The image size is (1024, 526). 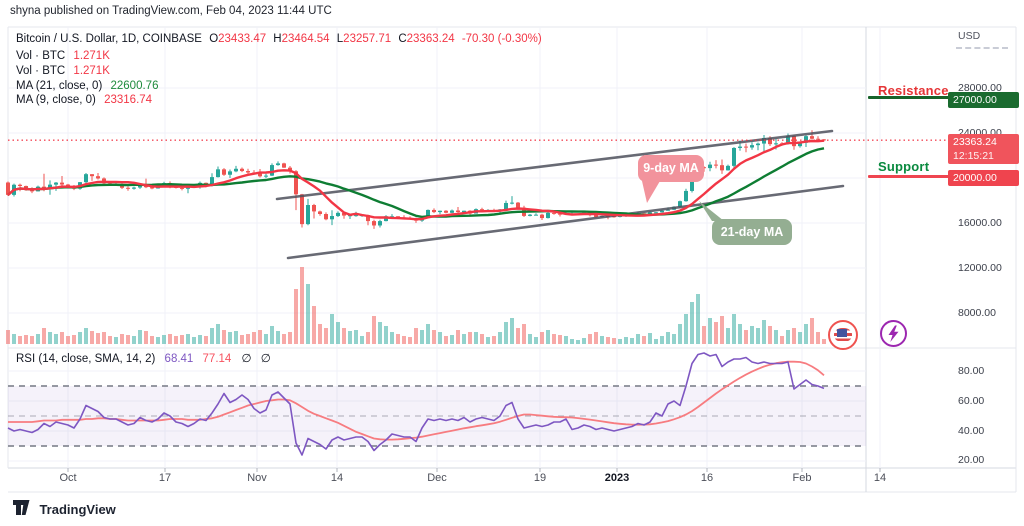 I want to click on currency-label: USD, so click(x=969, y=36).